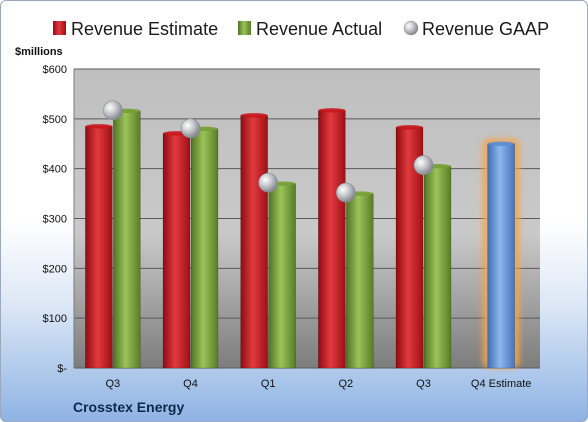 This screenshot has height=422, width=588. I want to click on company-name: Crosstex Energy, so click(129, 407).